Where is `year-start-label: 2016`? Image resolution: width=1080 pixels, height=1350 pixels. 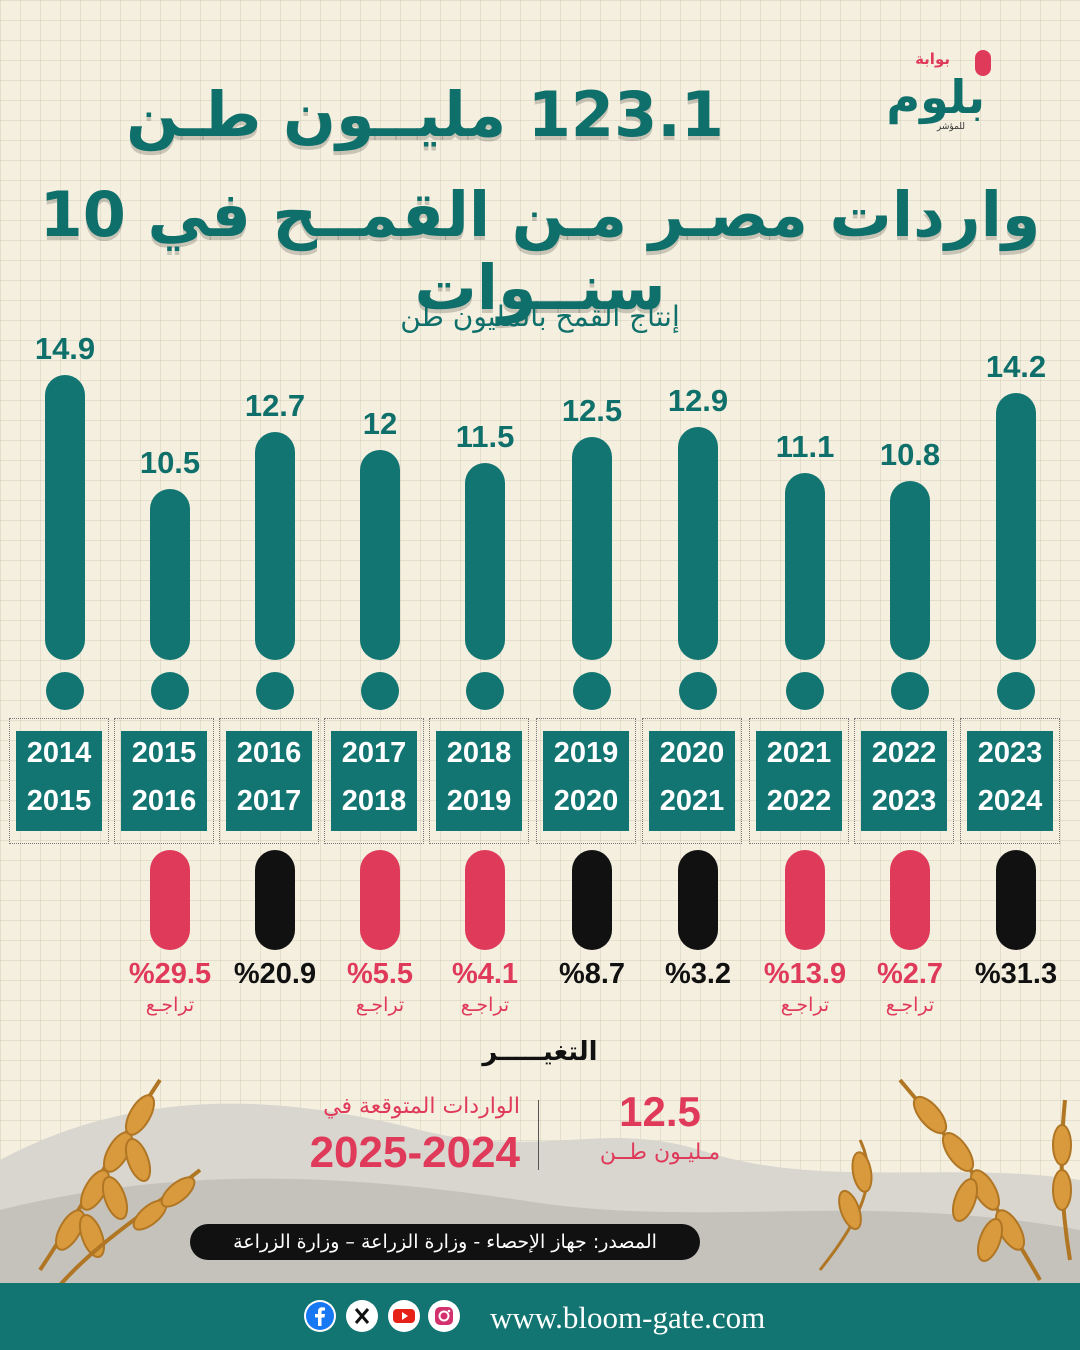
year-start-label: 2016 is located at coordinates (269, 753).